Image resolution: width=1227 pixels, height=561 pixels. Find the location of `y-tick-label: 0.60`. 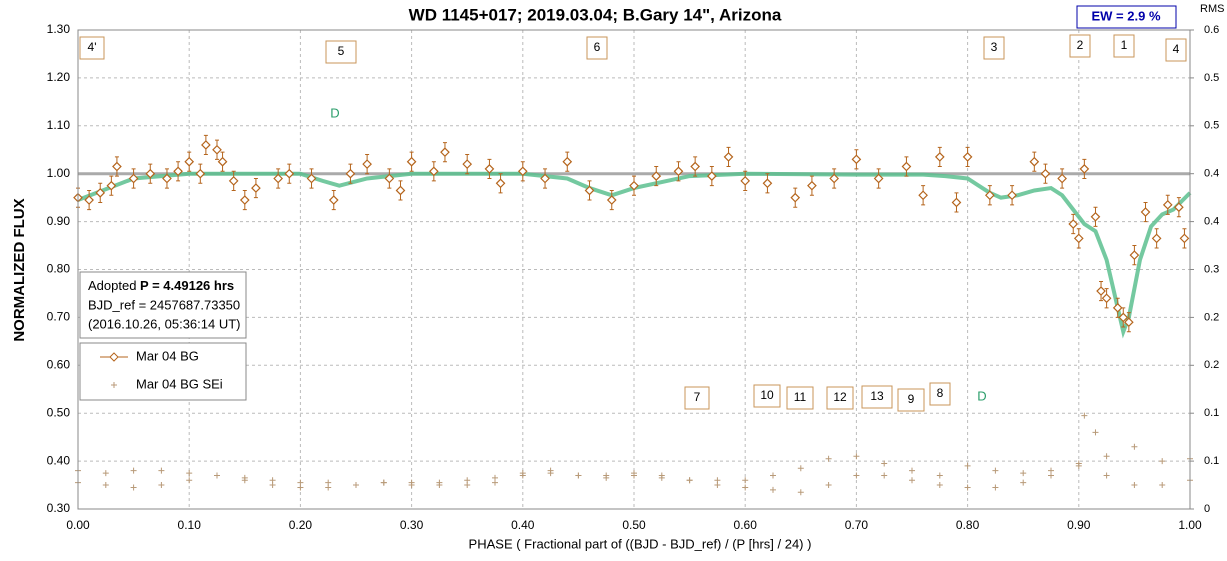

y-tick-label: 0.60 is located at coordinates (59, 364).